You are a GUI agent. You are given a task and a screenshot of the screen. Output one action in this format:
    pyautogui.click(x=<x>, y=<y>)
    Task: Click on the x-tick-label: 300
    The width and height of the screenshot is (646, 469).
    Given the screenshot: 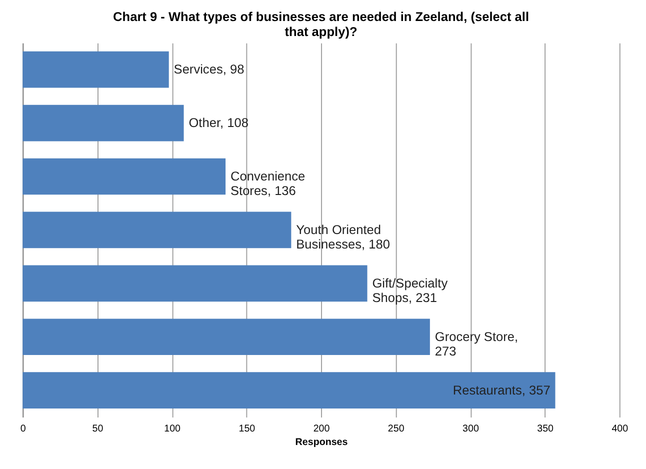 What is the action you would take?
    pyautogui.click(x=471, y=428)
    